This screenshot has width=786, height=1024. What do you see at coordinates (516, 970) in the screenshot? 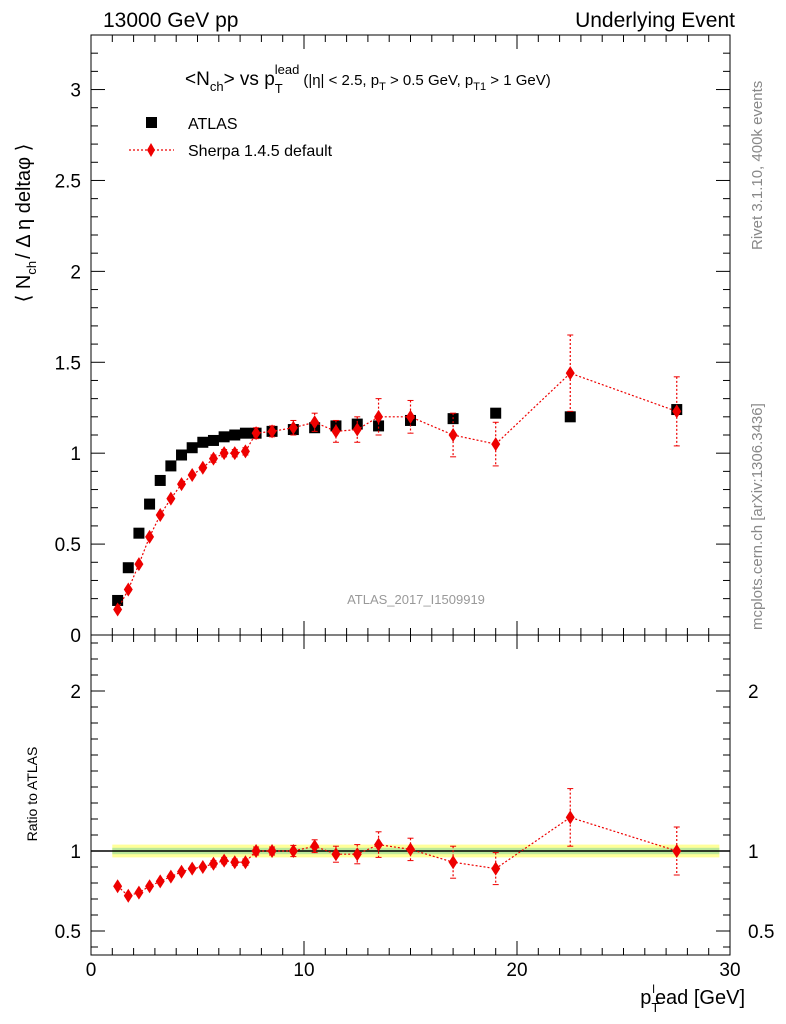
I see `x-tick-label: 20` at bounding box center [516, 970].